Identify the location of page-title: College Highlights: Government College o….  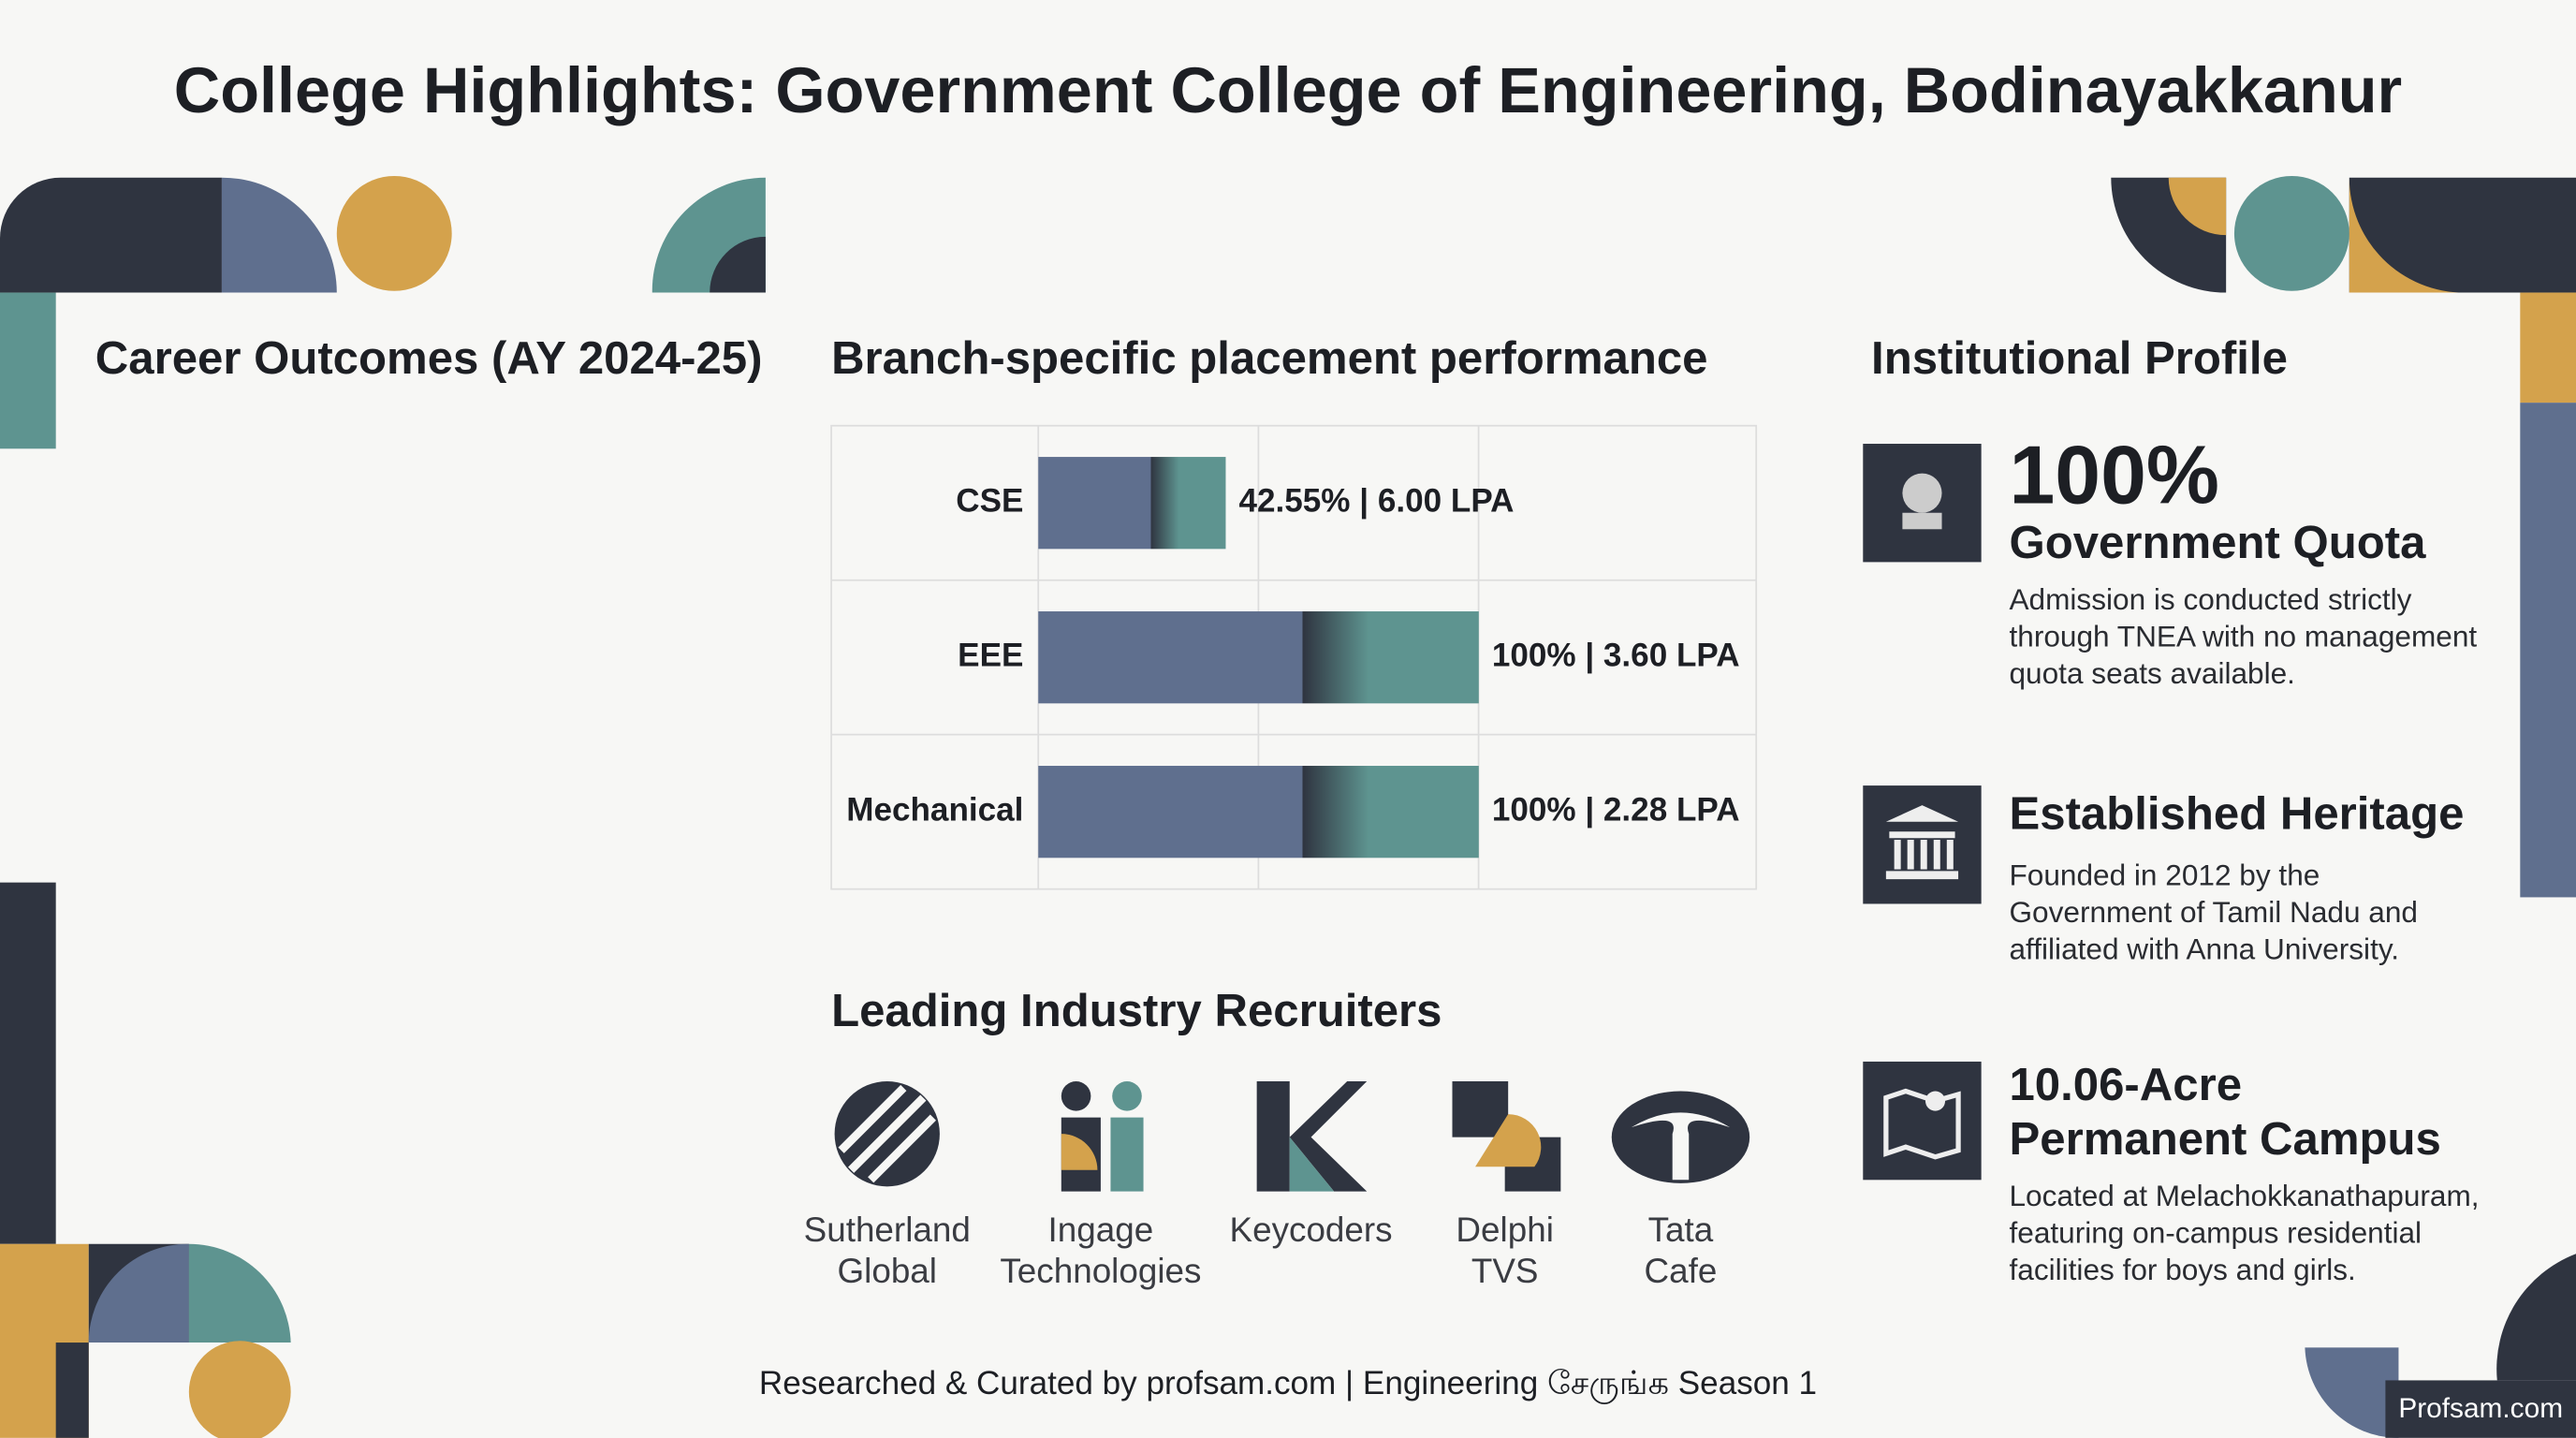
(1288, 90).